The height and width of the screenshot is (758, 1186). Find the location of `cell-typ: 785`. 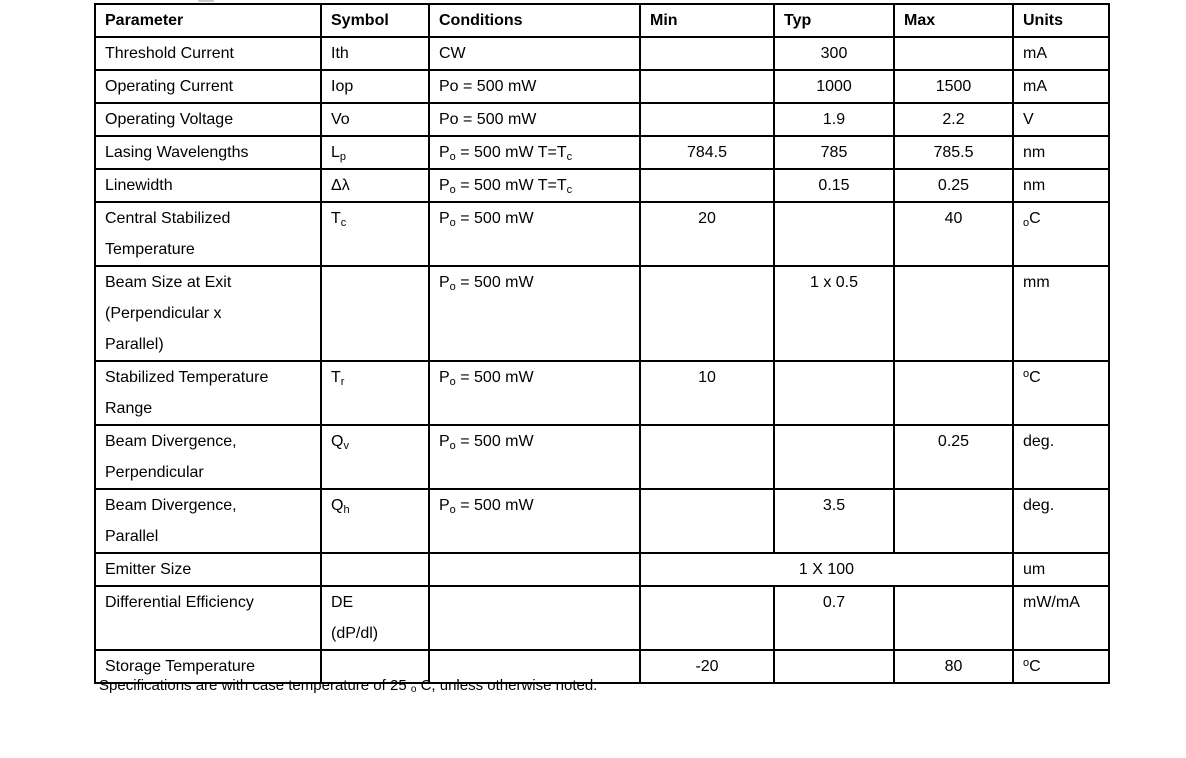

cell-typ: 785 is located at coordinates (834, 152).